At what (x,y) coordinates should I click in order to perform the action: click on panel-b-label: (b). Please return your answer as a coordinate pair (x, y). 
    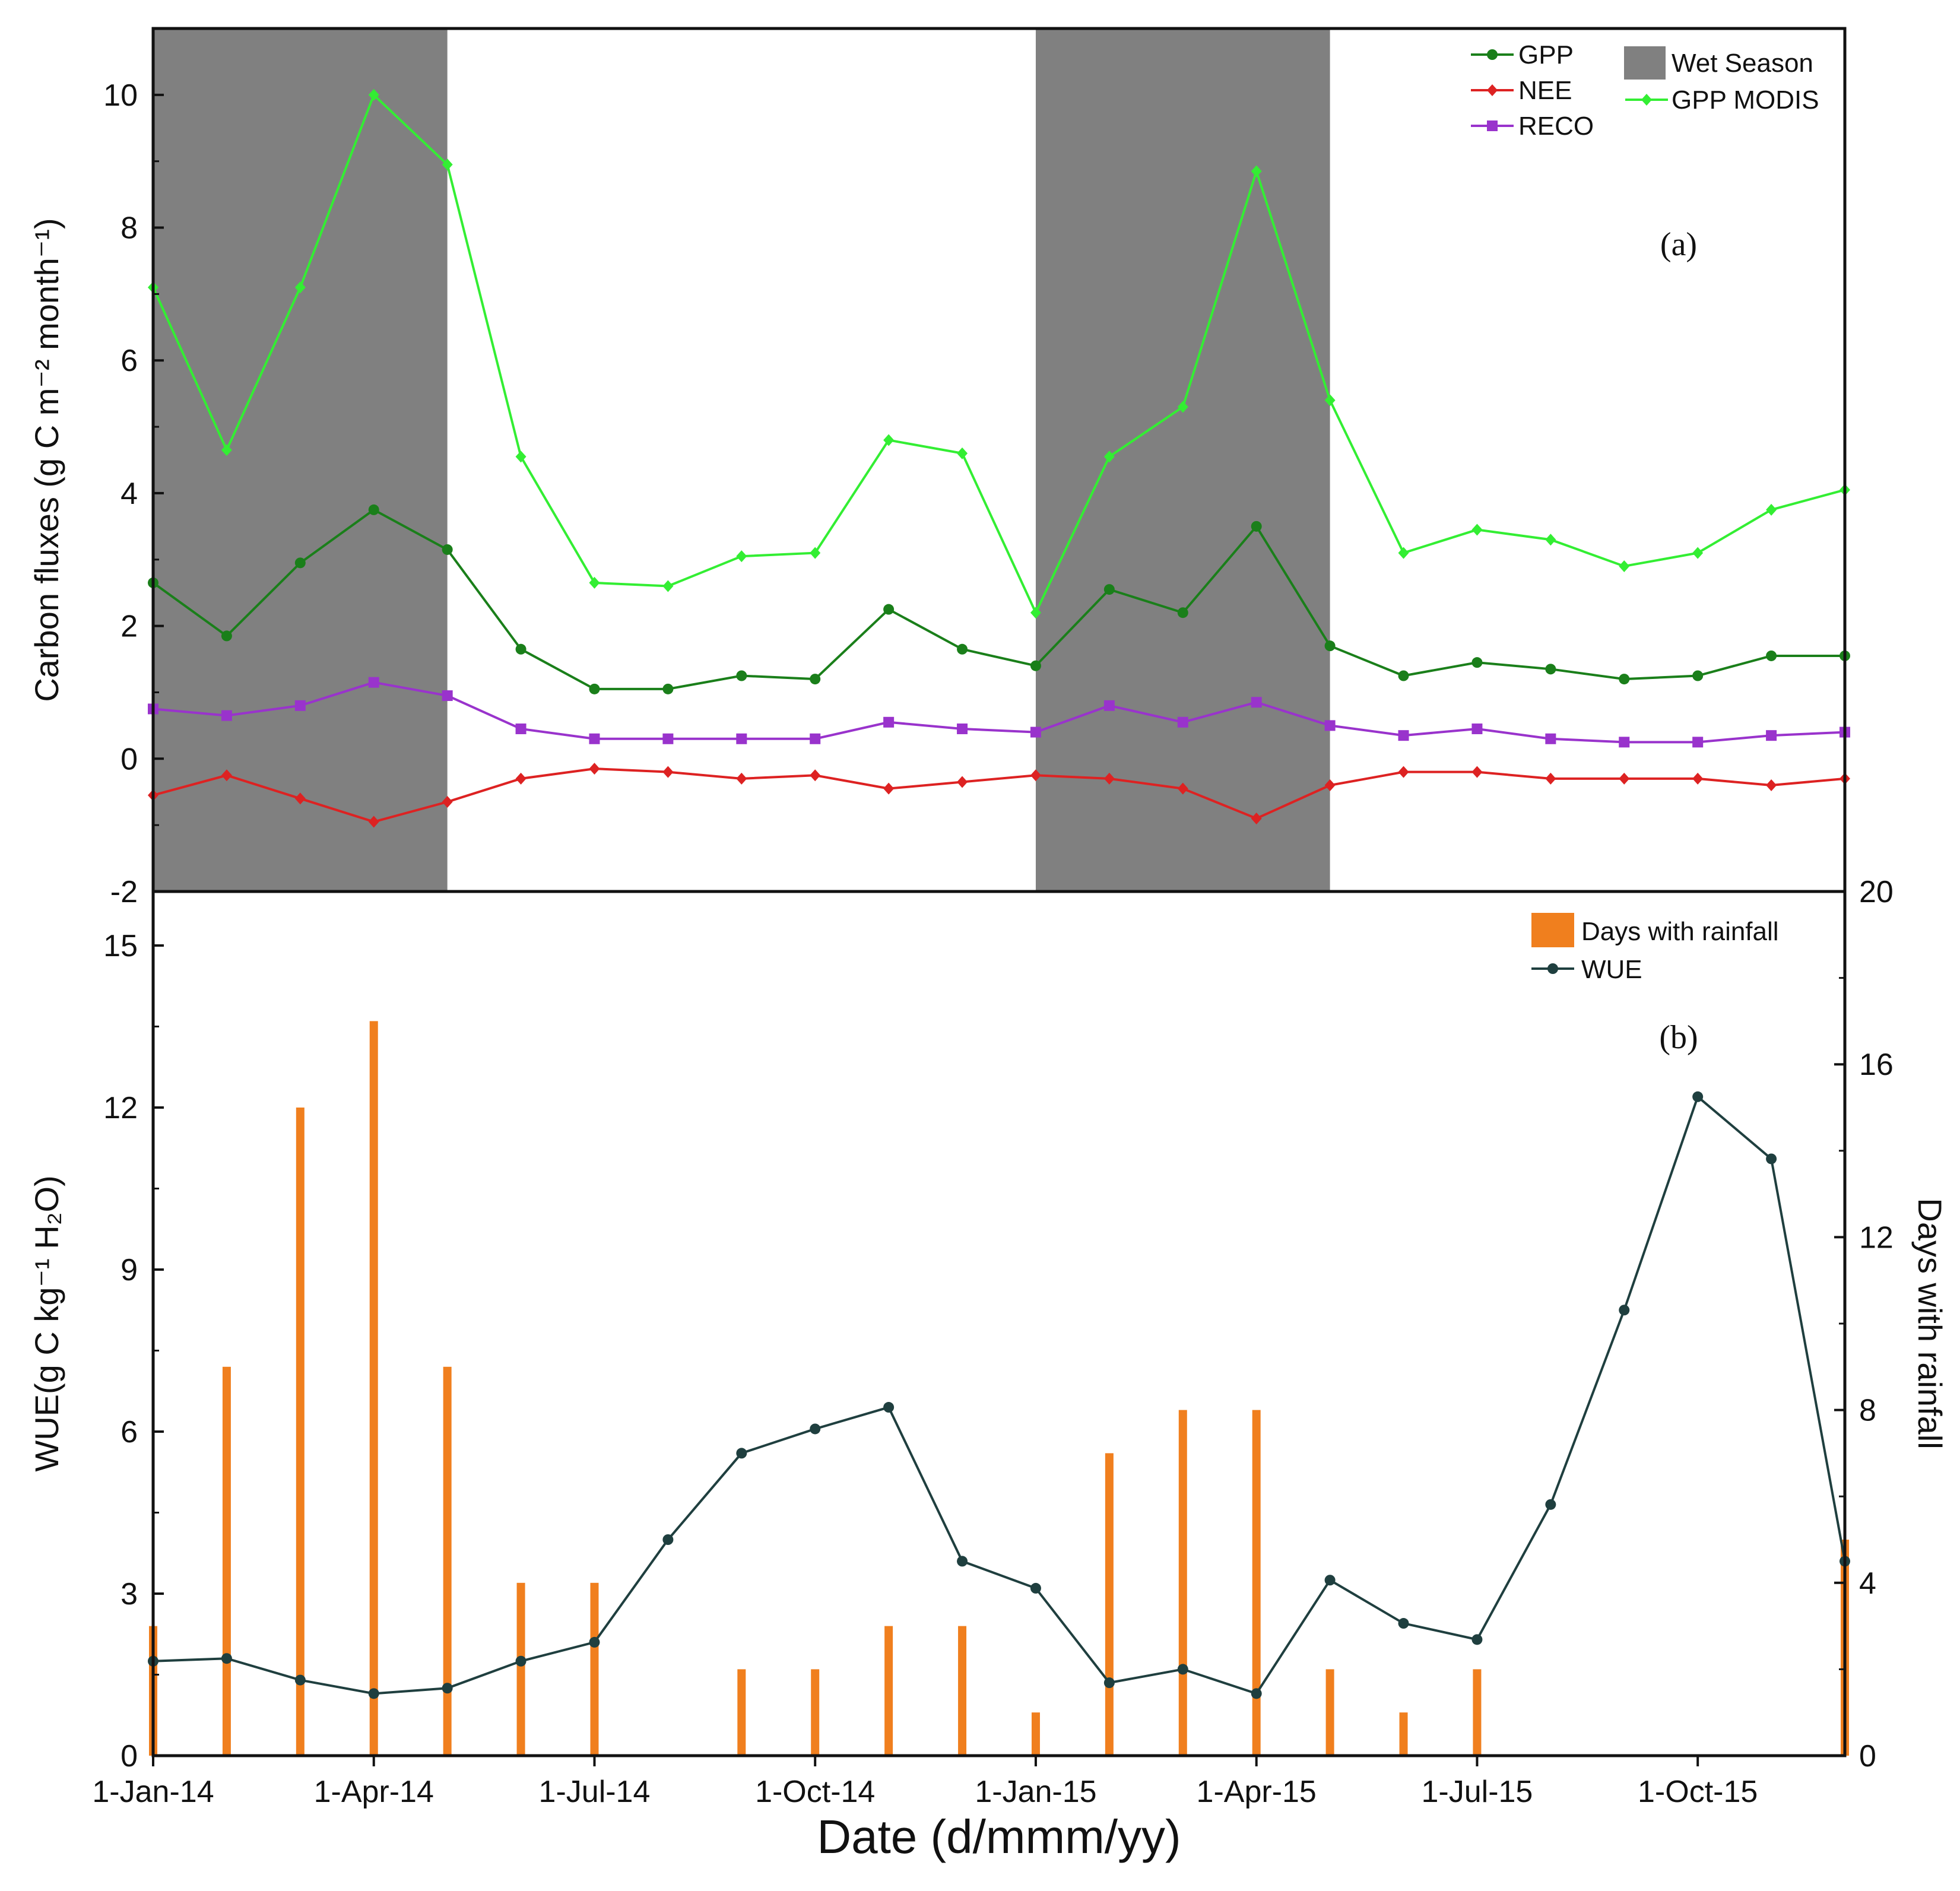
    Looking at the image, I should click on (1678, 1037).